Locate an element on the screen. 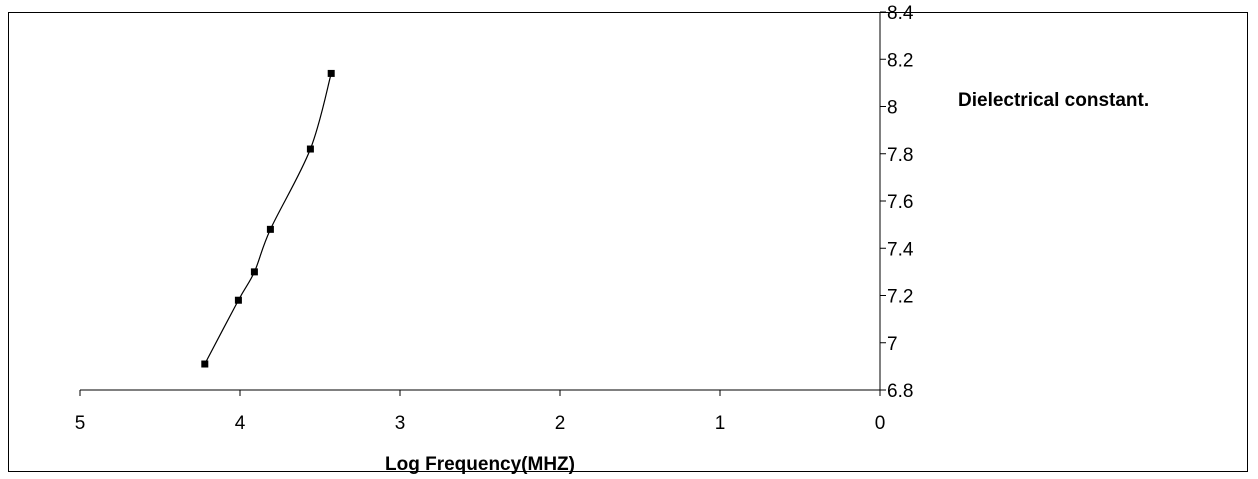  x-tick-label: 3 is located at coordinates (400, 423).